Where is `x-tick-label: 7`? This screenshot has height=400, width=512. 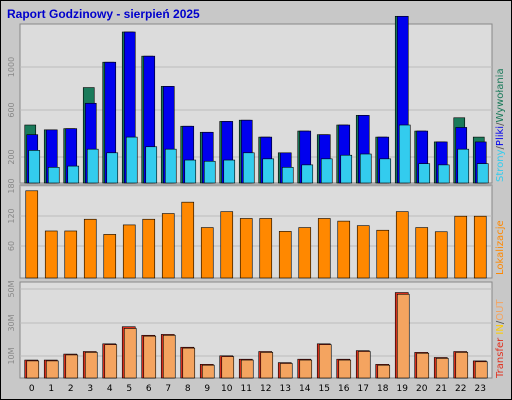 x-tick-label: 7 is located at coordinates (168, 389).